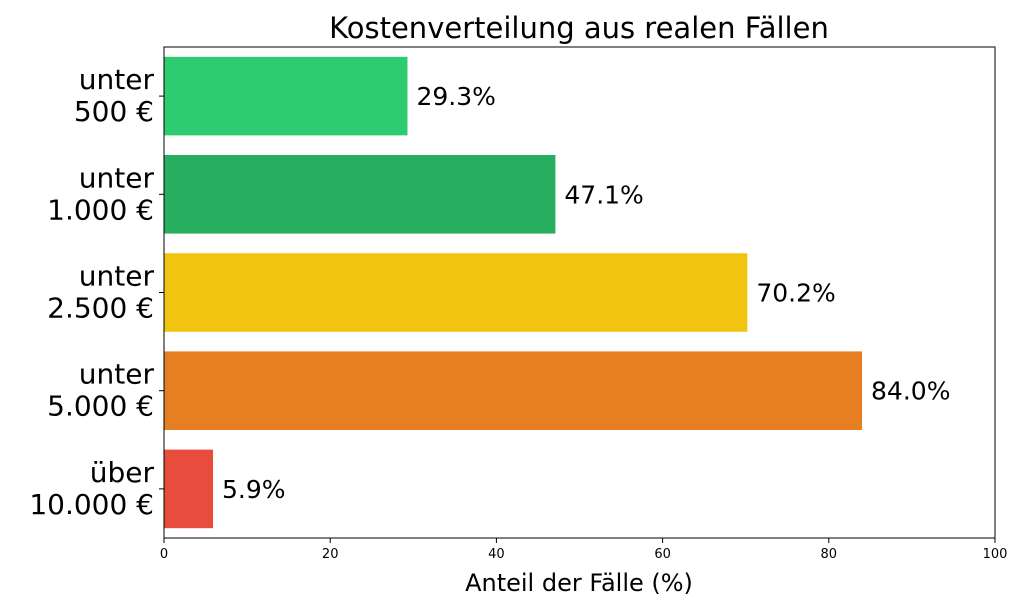 This screenshot has height=614, width=1024. What do you see at coordinates (100, 209) in the screenshot?
I see `category-label-1-1: 1.000 €` at bounding box center [100, 209].